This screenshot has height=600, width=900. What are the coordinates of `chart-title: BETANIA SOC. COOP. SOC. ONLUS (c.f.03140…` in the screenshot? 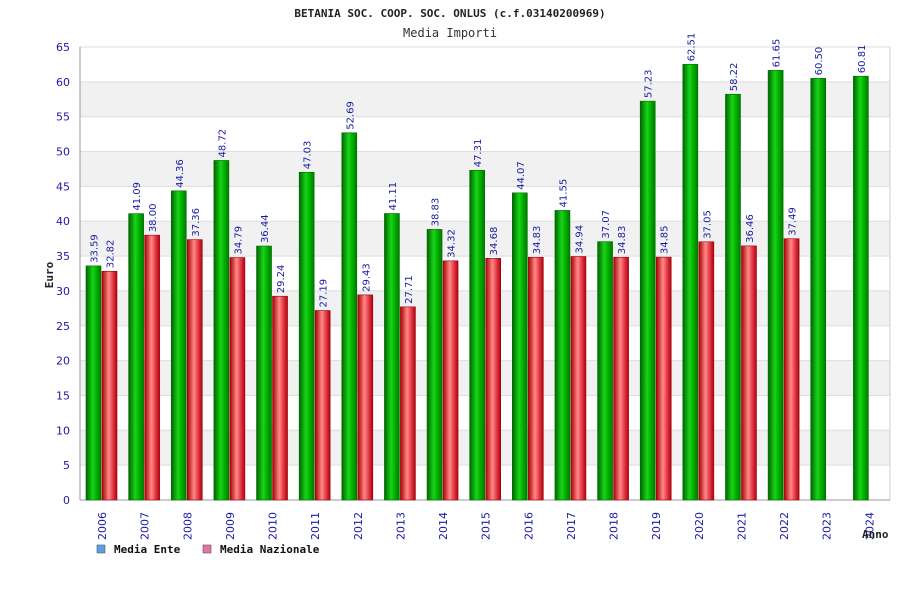 It's located at (449, 13).